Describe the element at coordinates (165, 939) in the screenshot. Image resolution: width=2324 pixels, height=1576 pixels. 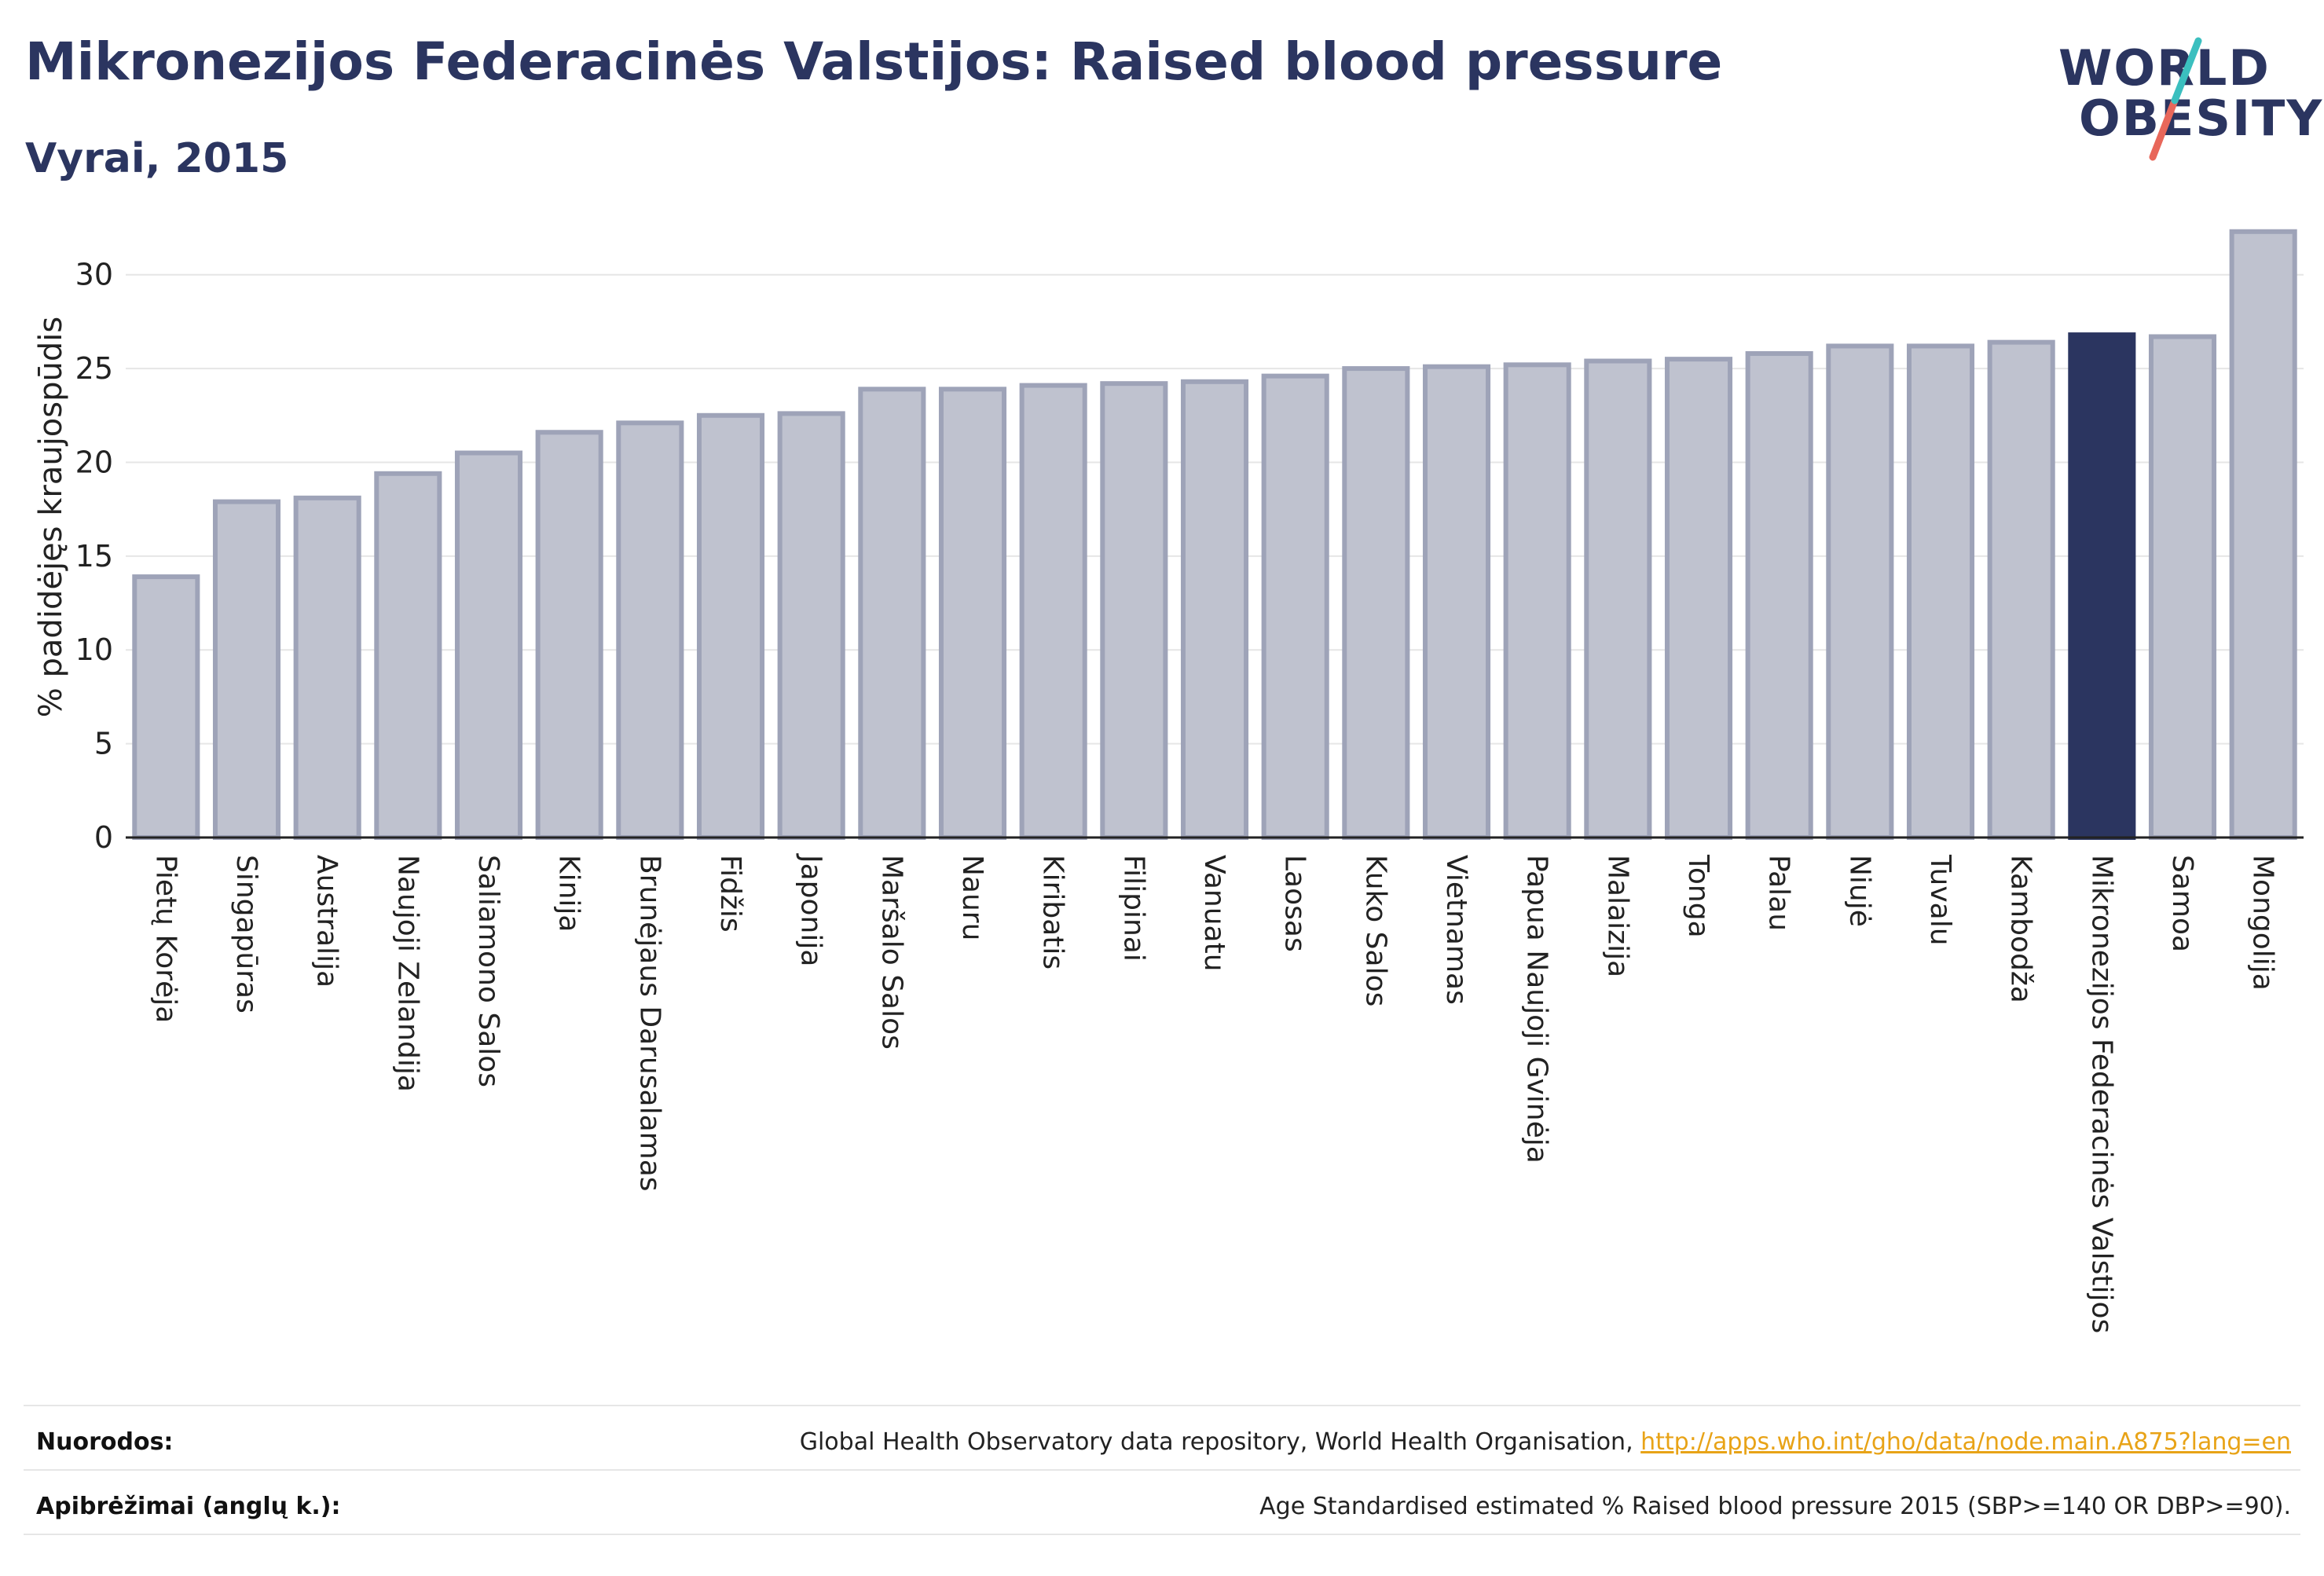
I see `x-tick-label: Pietų Korėja` at that location.